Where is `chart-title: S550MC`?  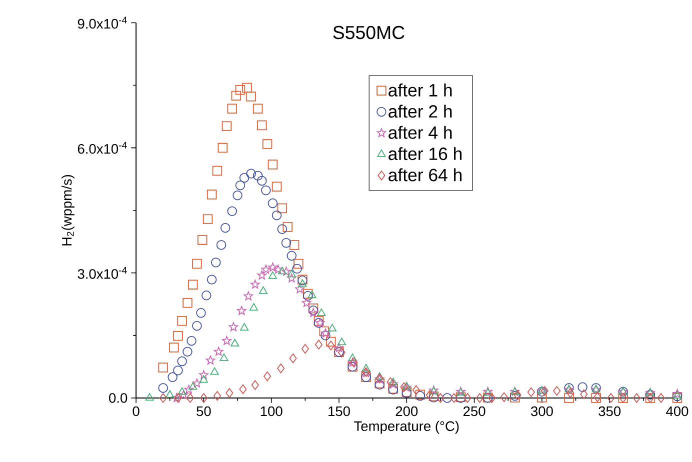 chart-title: S550MC is located at coordinates (368, 33).